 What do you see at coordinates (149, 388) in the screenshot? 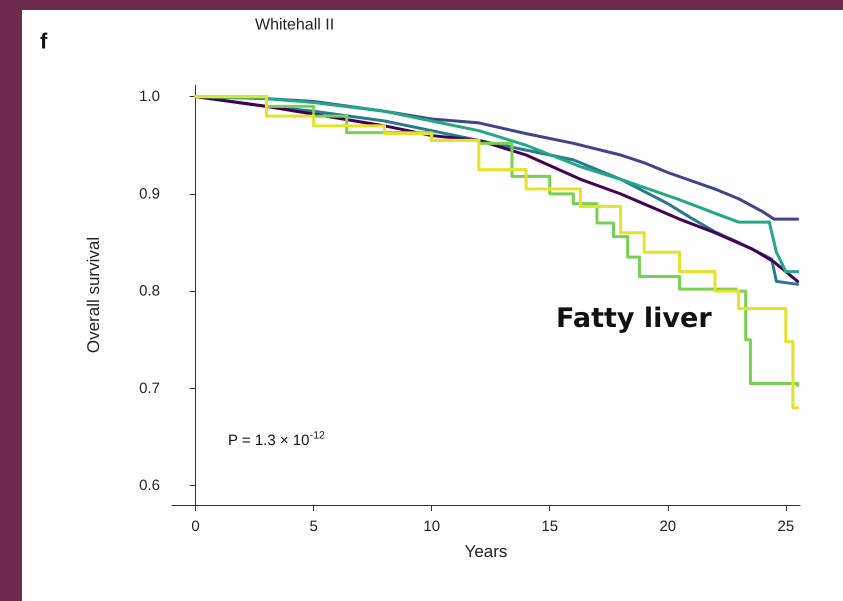
I see `y-tick-label: 0.7` at bounding box center [149, 388].